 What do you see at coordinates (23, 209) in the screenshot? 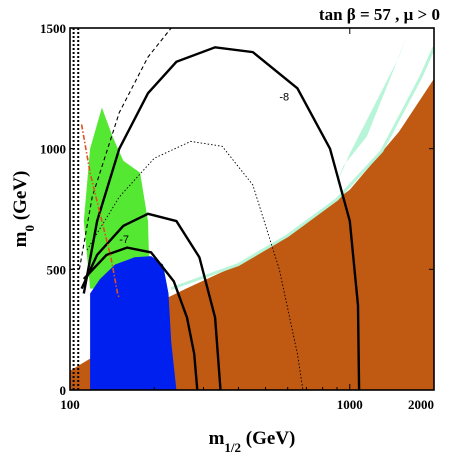
I see `y-axis-label: m0 (GeV)` at bounding box center [23, 209].